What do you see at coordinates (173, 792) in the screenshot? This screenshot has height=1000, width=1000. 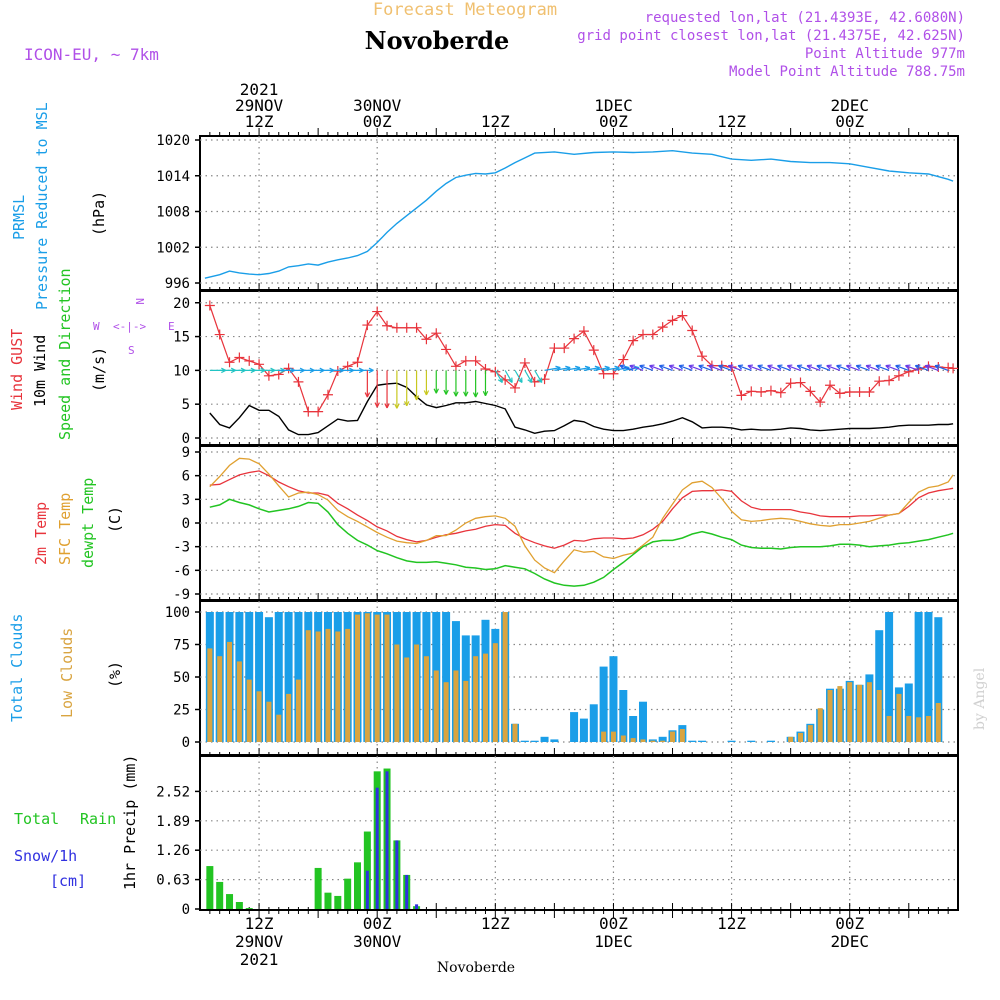 I see `ytick-label: 2.52` at bounding box center [173, 792].